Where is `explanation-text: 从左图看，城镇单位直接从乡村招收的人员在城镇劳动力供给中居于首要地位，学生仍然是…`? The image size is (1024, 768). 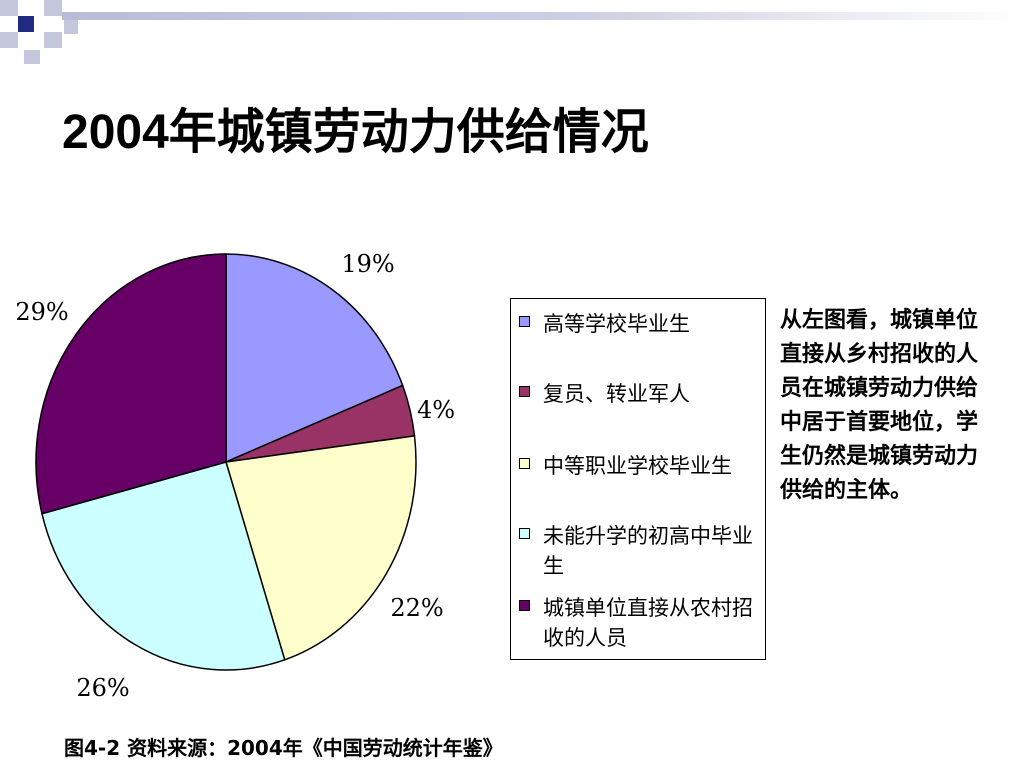 explanation-text: 从左图看，城镇单位直接从乡村招收的人员在城镇劳动力供给中居于首要地位，学生仍然是… is located at coordinates (879, 405).